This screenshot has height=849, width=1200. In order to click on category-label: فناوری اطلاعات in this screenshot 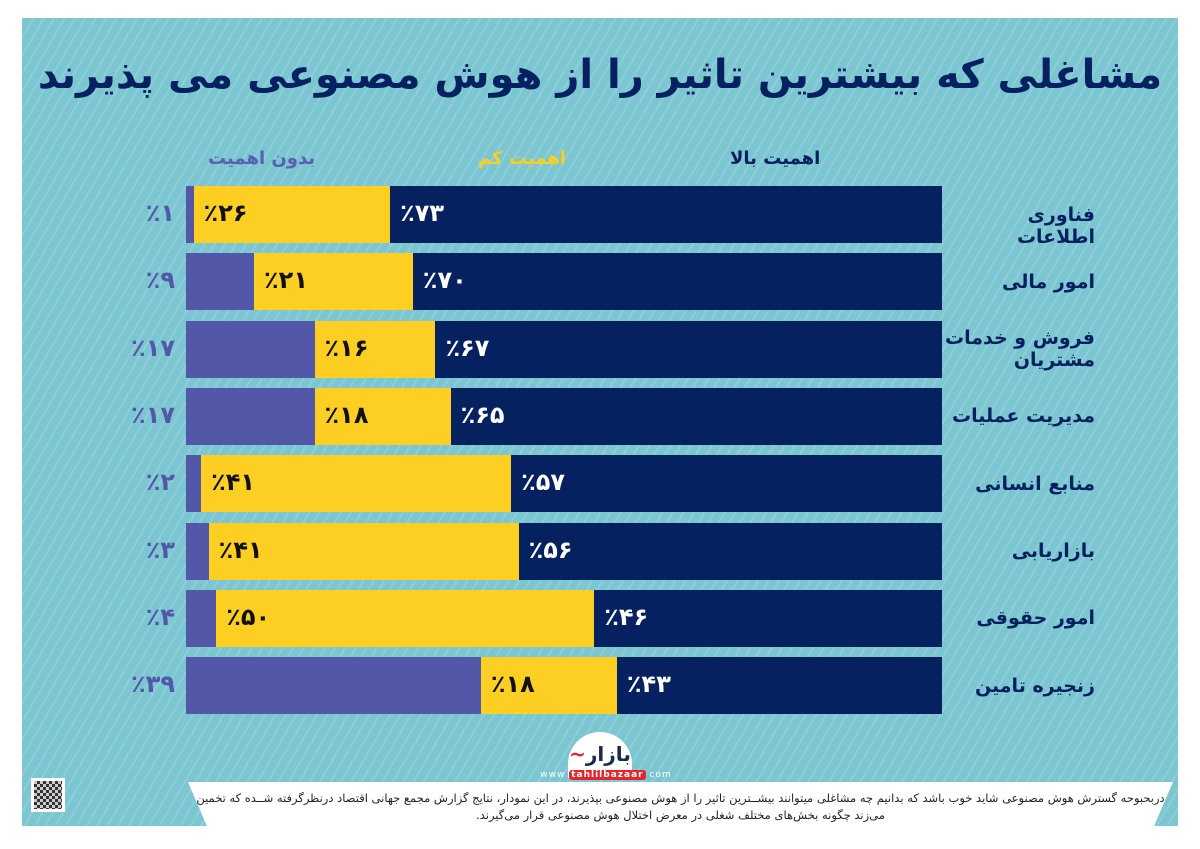, I will do `click(1055, 225)`.